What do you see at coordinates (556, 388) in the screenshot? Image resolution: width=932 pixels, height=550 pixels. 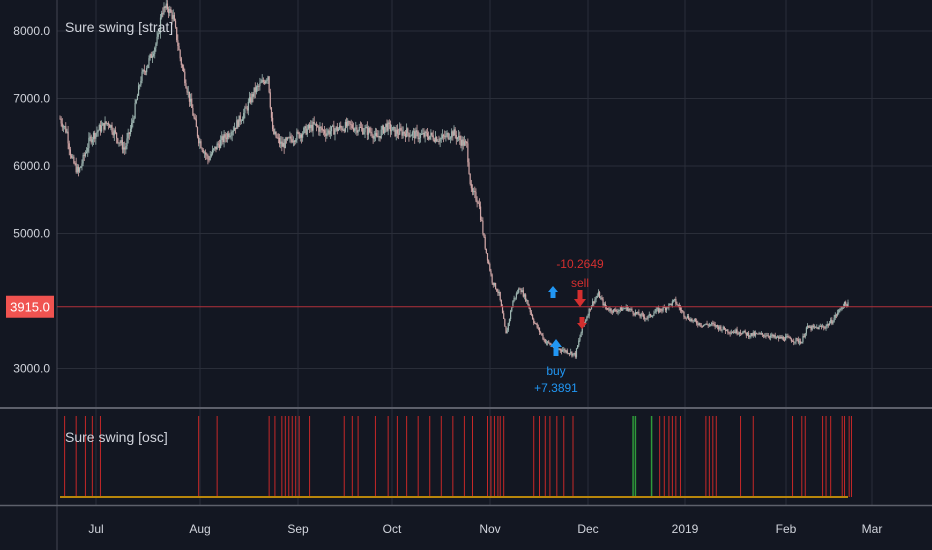 I see `buy-value: +7.3891` at bounding box center [556, 388].